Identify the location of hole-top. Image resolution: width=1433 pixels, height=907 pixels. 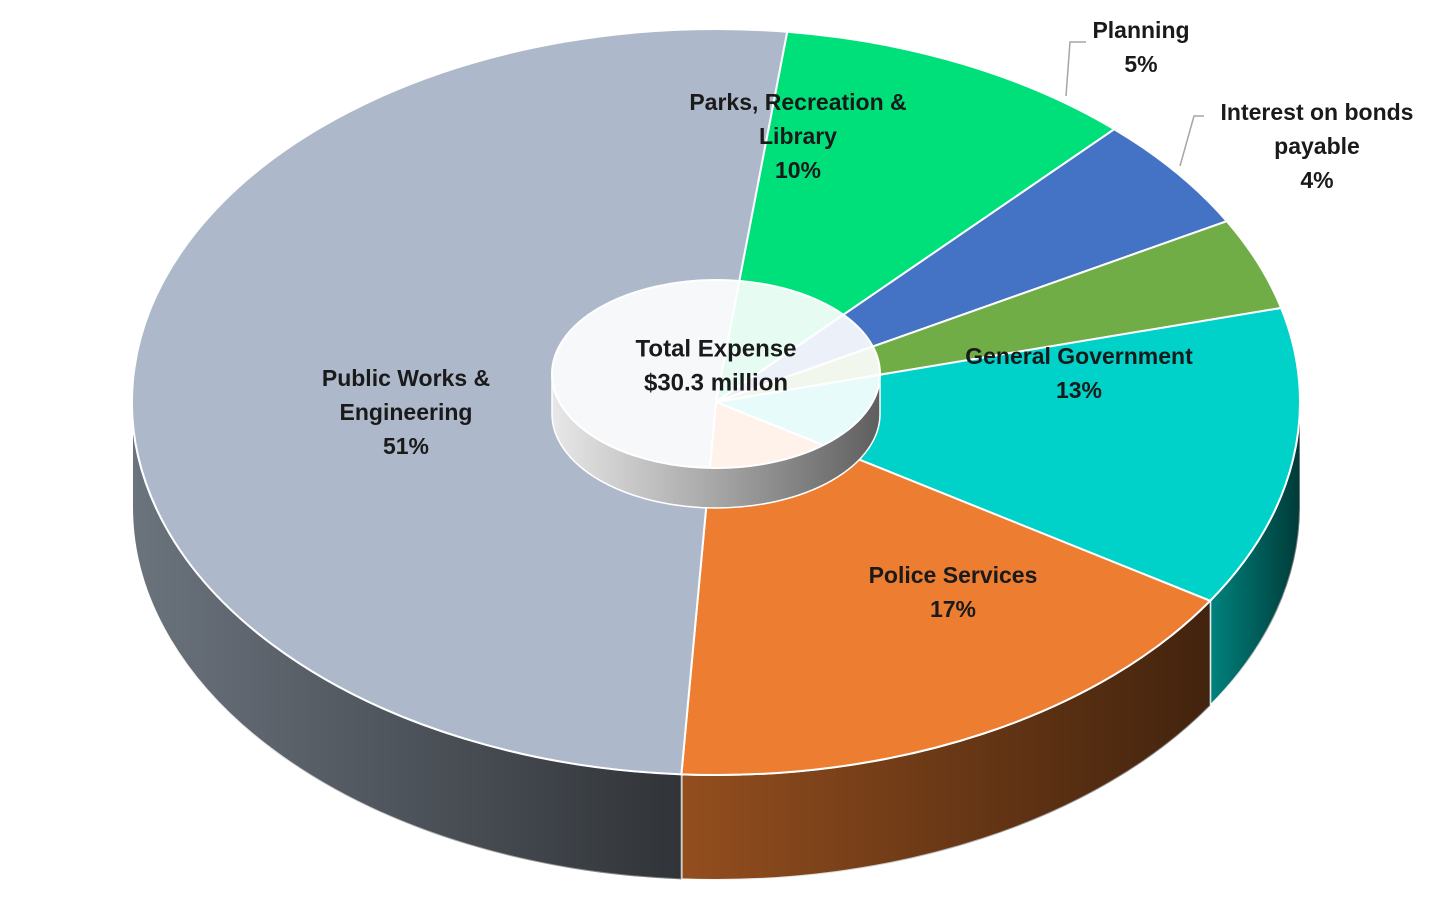
(716, 374).